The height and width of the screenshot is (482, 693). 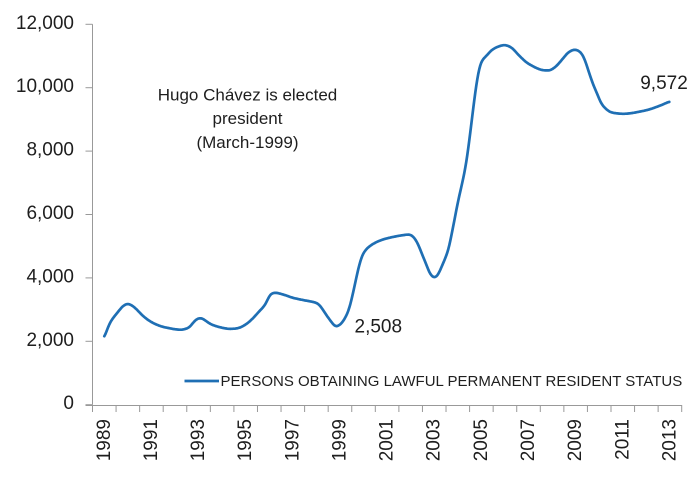 What do you see at coordinates (528, 440) in the screenshot?
I see `svg-text: 2007` at bounding box center [528, 440].